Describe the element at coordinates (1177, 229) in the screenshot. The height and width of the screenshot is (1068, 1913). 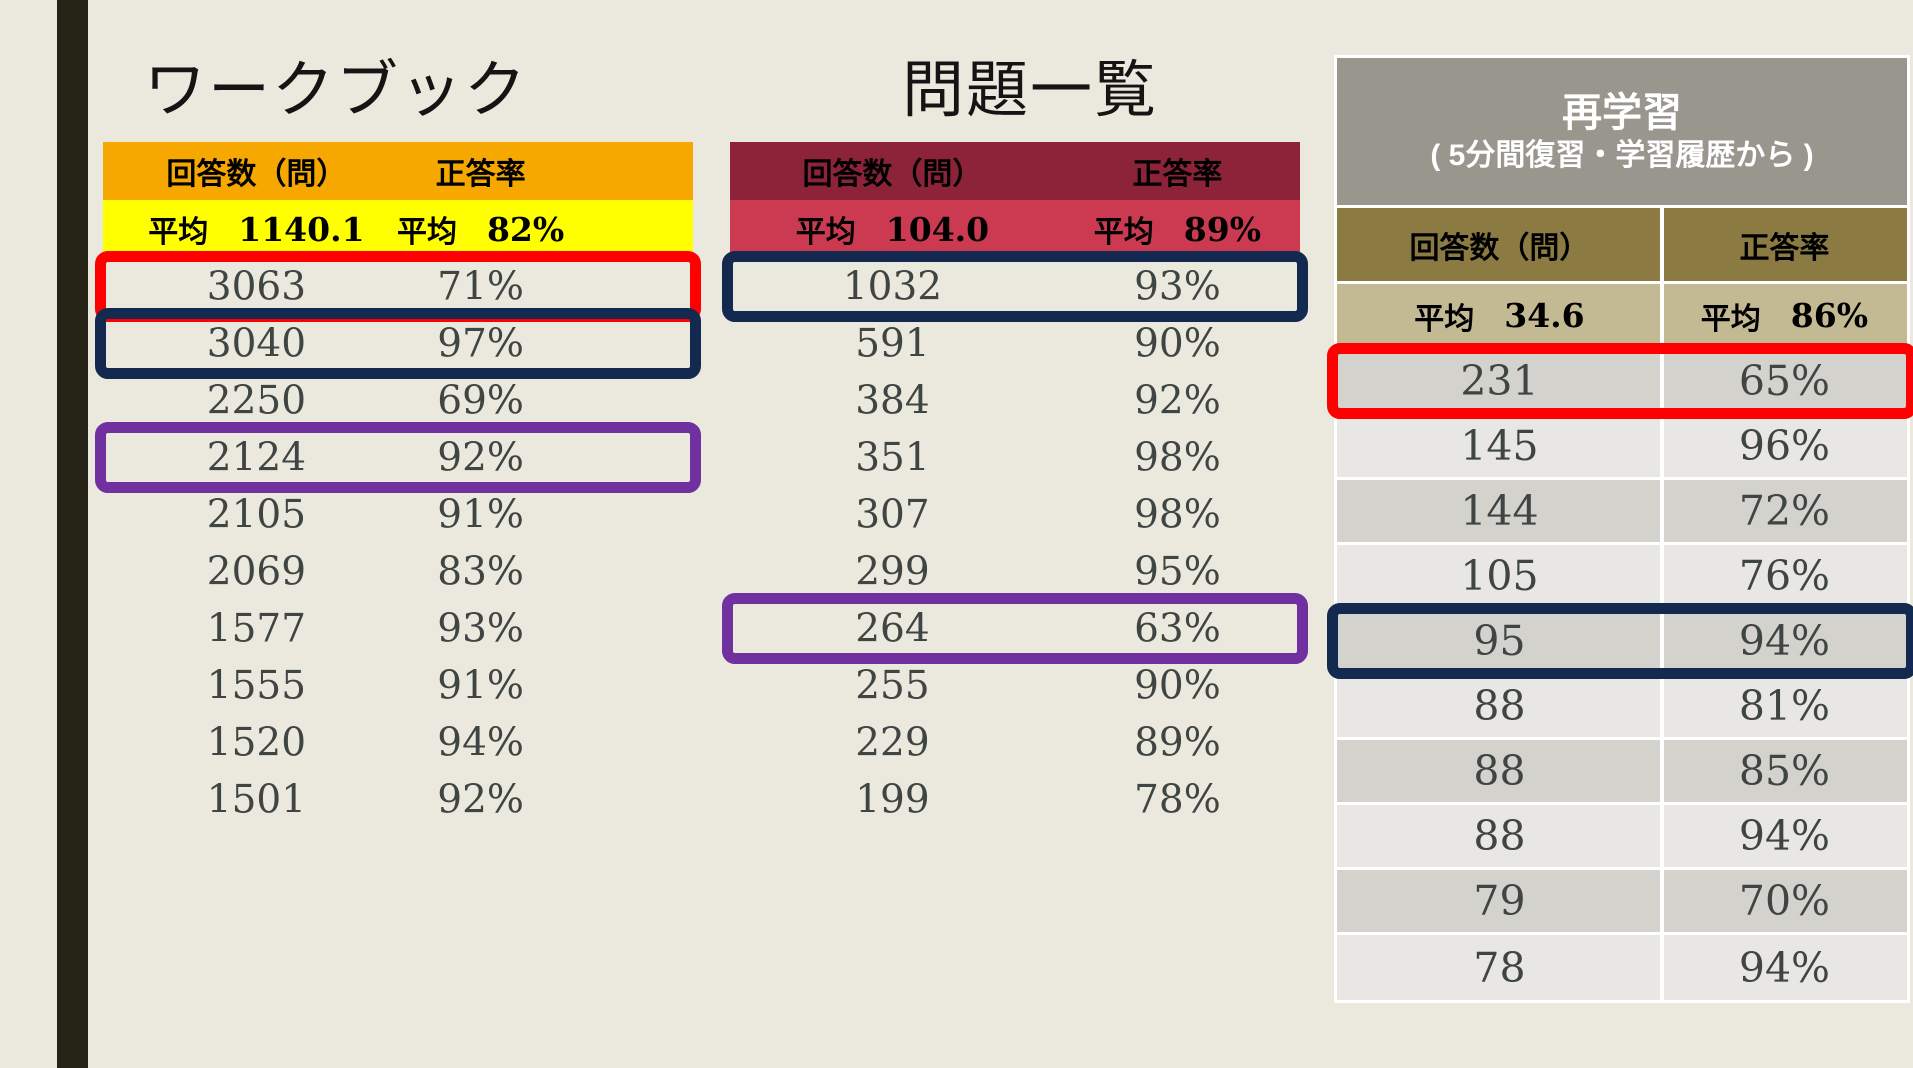
I see `average-accuracy-cell: 平均 89%` at that location.